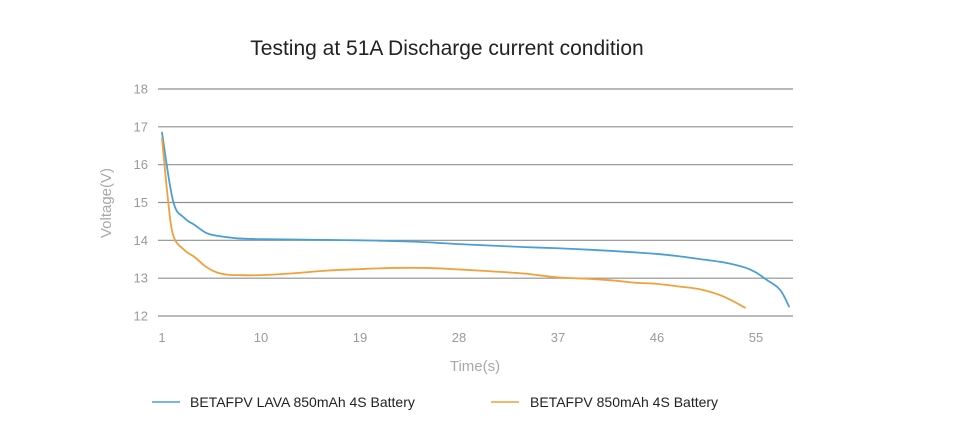 The width and height of the screenshot is (968, 442). I want to click on x-tick-label: 10, so click(261, 337).